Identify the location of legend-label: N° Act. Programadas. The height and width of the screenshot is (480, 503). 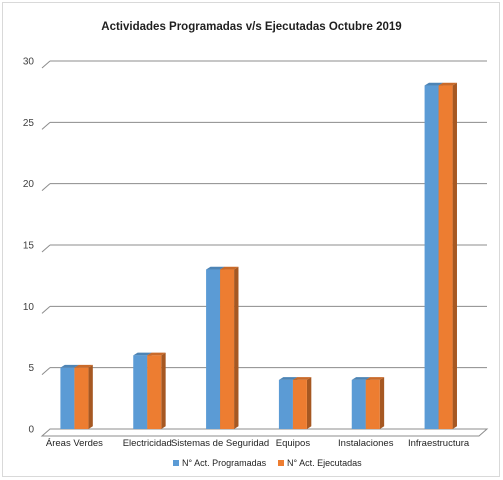
(224, 463).